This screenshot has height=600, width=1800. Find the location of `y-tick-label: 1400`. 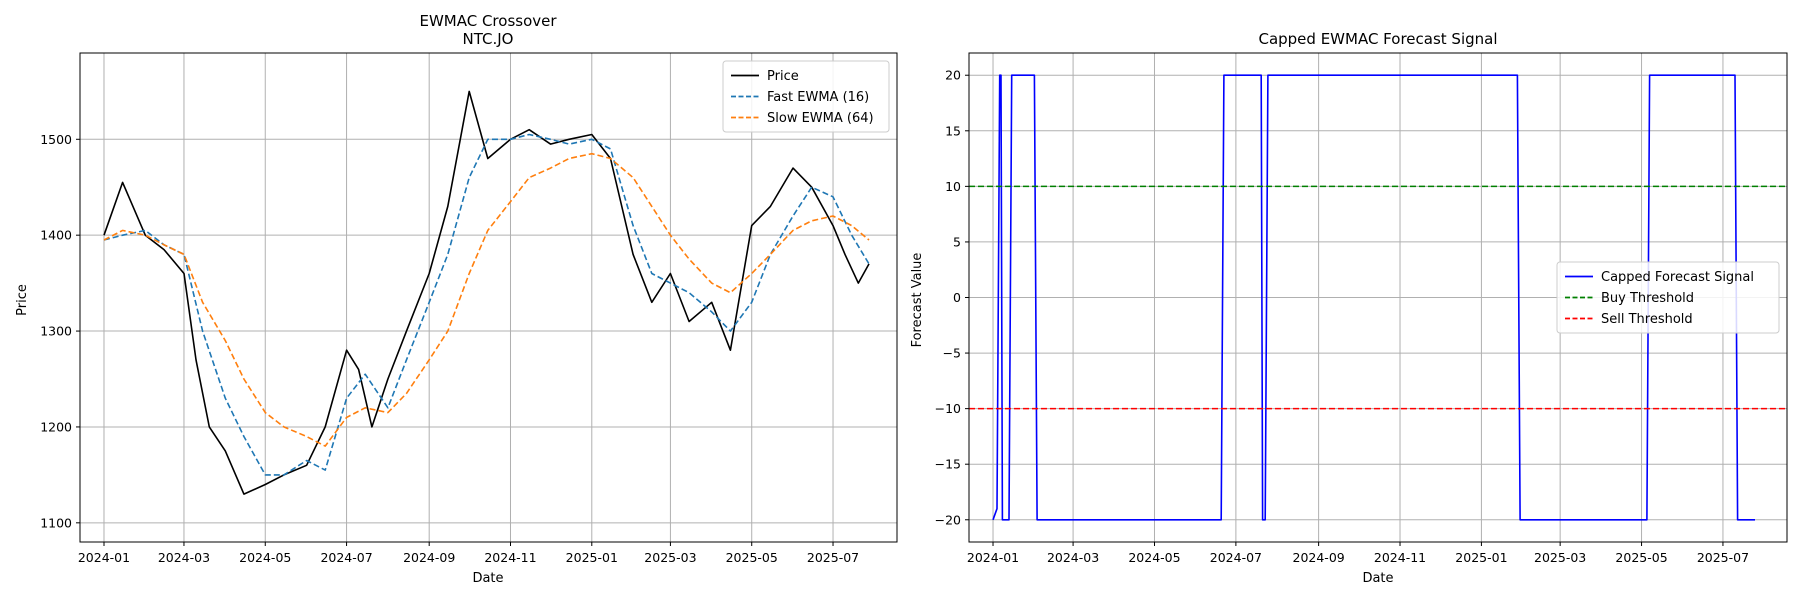

y-tick-label: 1400 is located at coordinates (56, 235).